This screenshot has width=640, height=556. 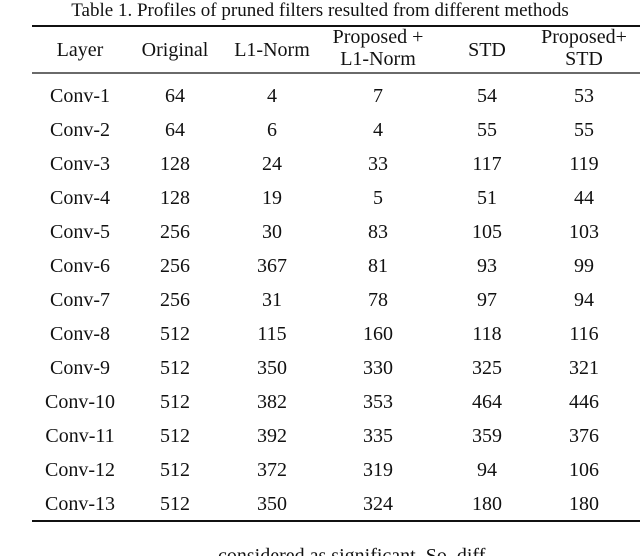 I want to click on cell: 359, so click(x=487, y=436).